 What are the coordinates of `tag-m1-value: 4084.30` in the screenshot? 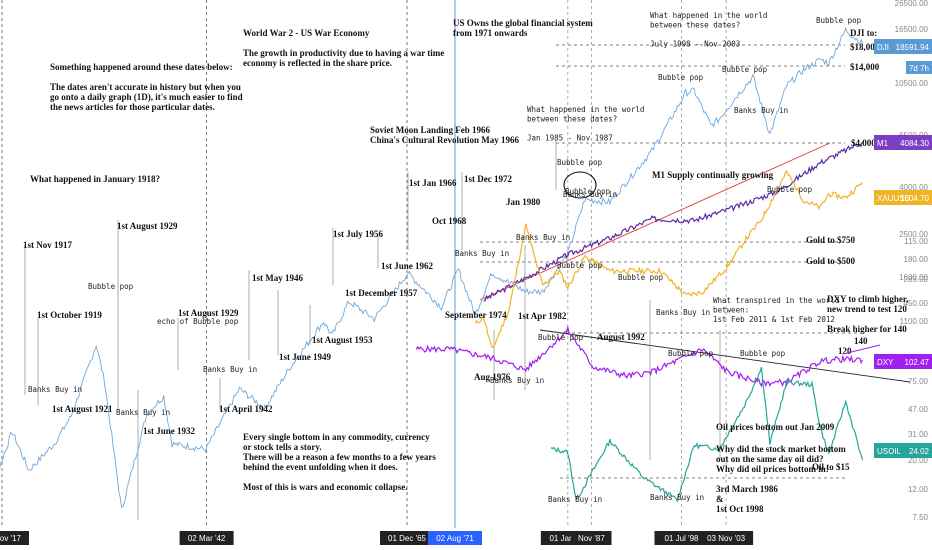 It's located at (914, 143).